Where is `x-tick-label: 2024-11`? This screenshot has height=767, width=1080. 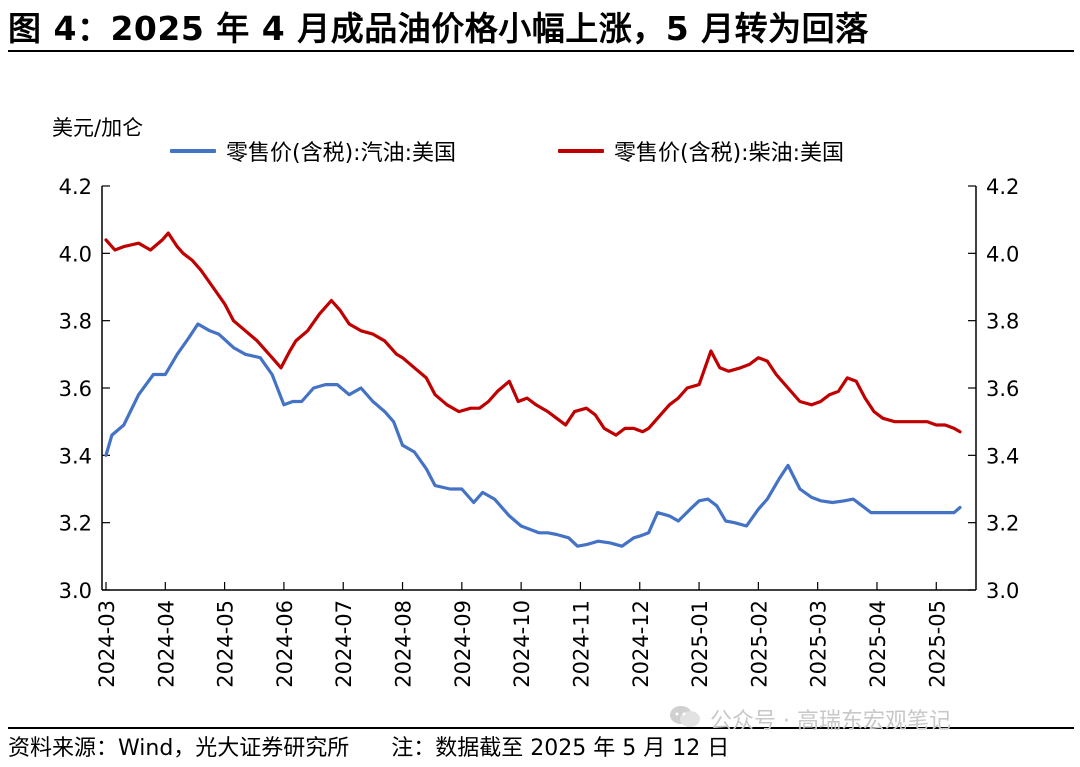 x-tick-label: 2024-11 is located at coordinates (581, 644).